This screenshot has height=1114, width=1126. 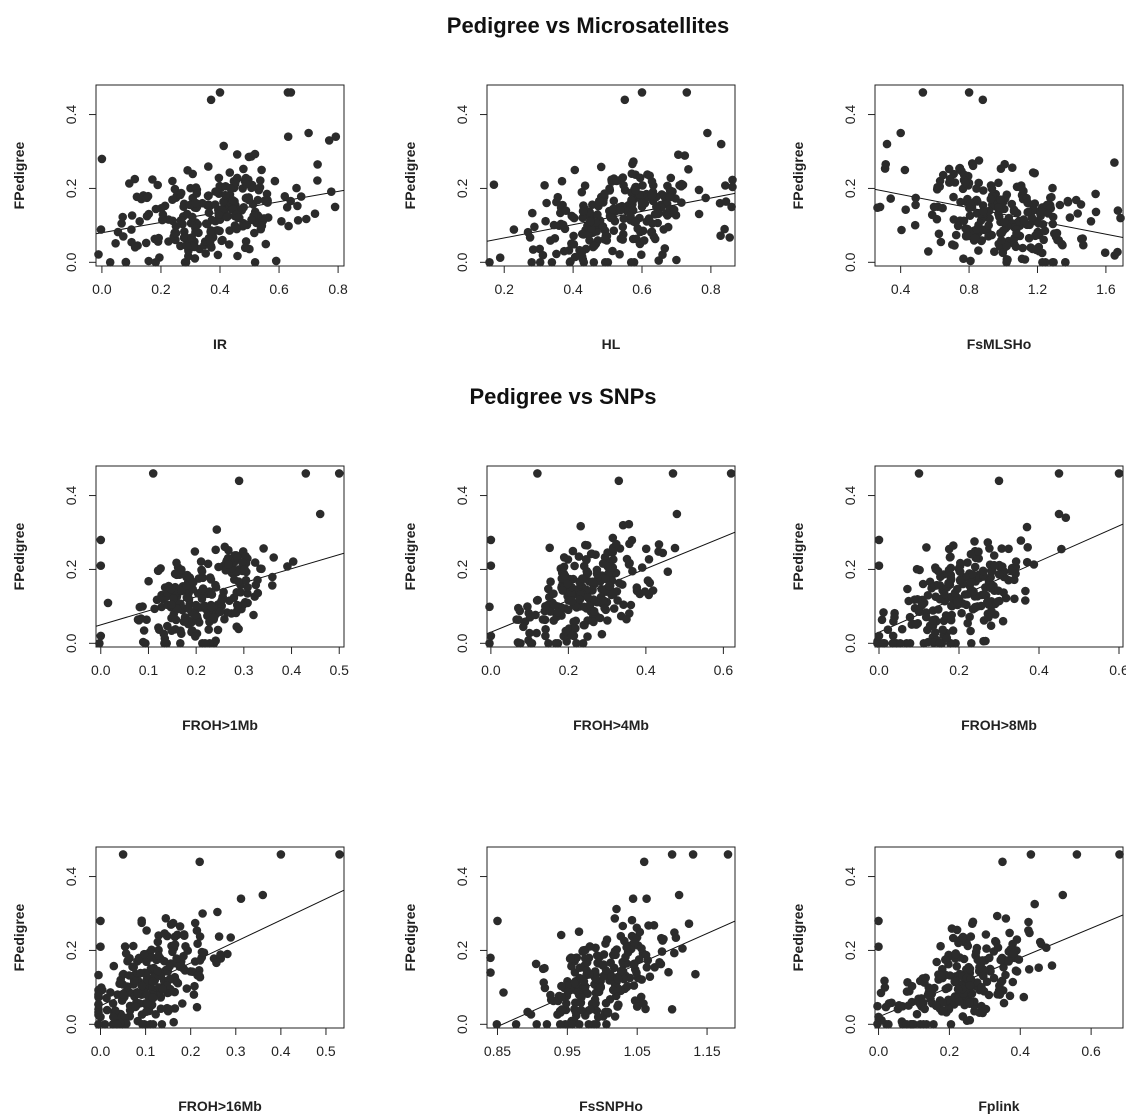 What do you see at coordinates (179, 218) in the screenshot?
I see `scatter-panel-1: 0.0 0.2 0.4 0.6 0.8 0.0 0.2 0.4 IR FPedigree` at bounding box center [179, 218].